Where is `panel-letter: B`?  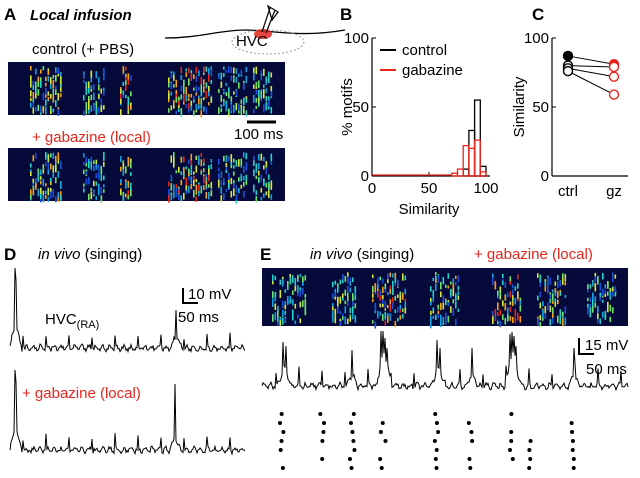 panel-letter: B is located at coordinates (346, 14).